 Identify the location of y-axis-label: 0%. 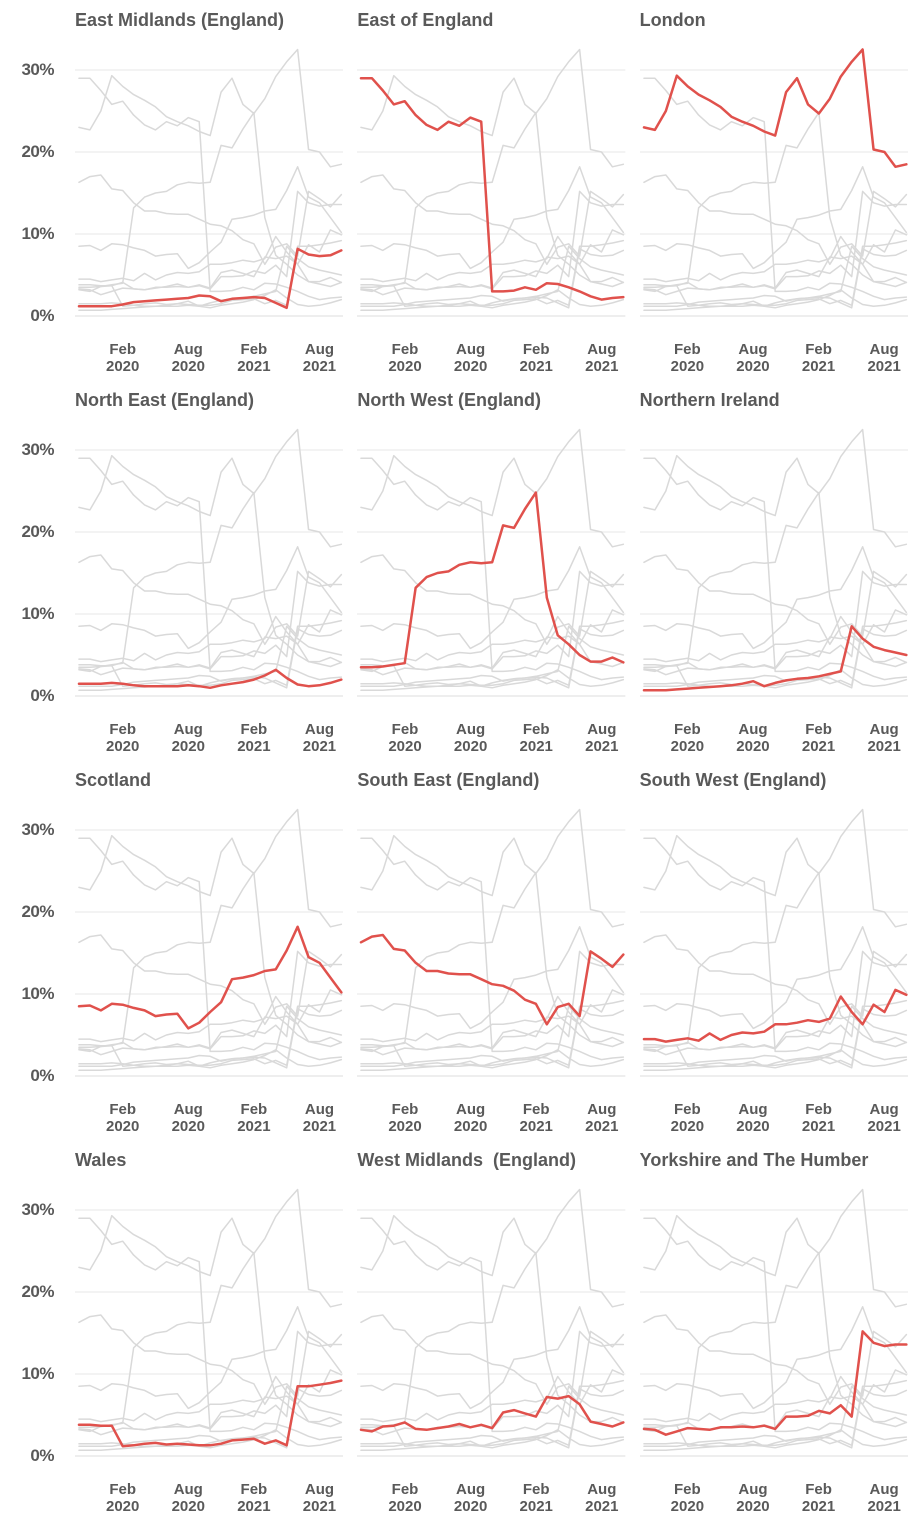
(42, 315).